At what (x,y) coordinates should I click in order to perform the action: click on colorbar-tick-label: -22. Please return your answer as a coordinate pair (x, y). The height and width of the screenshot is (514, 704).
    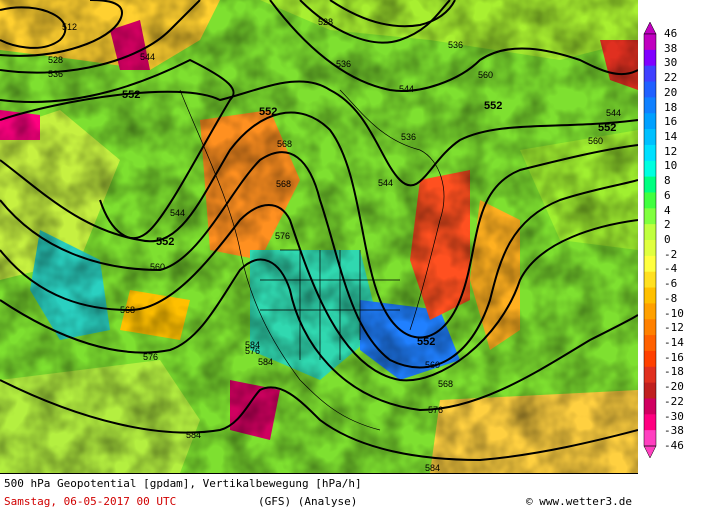
    Looking at the image, I should click on (674, 401).